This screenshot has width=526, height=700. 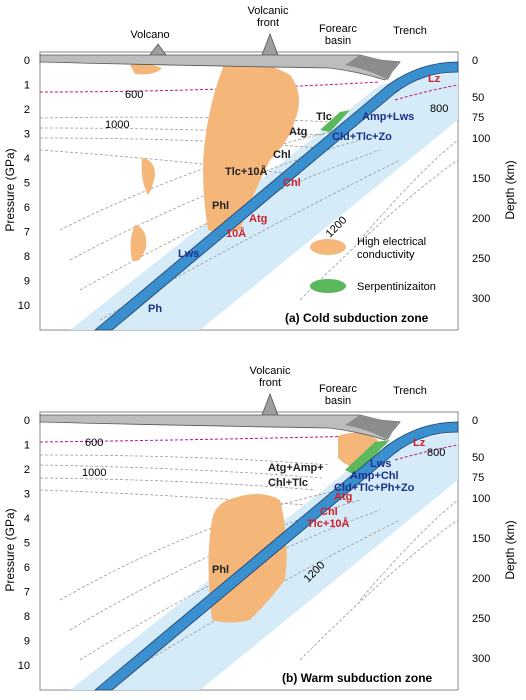 I want to click on mineral-atg-red-b: Atg, so click(x=343, y=497).